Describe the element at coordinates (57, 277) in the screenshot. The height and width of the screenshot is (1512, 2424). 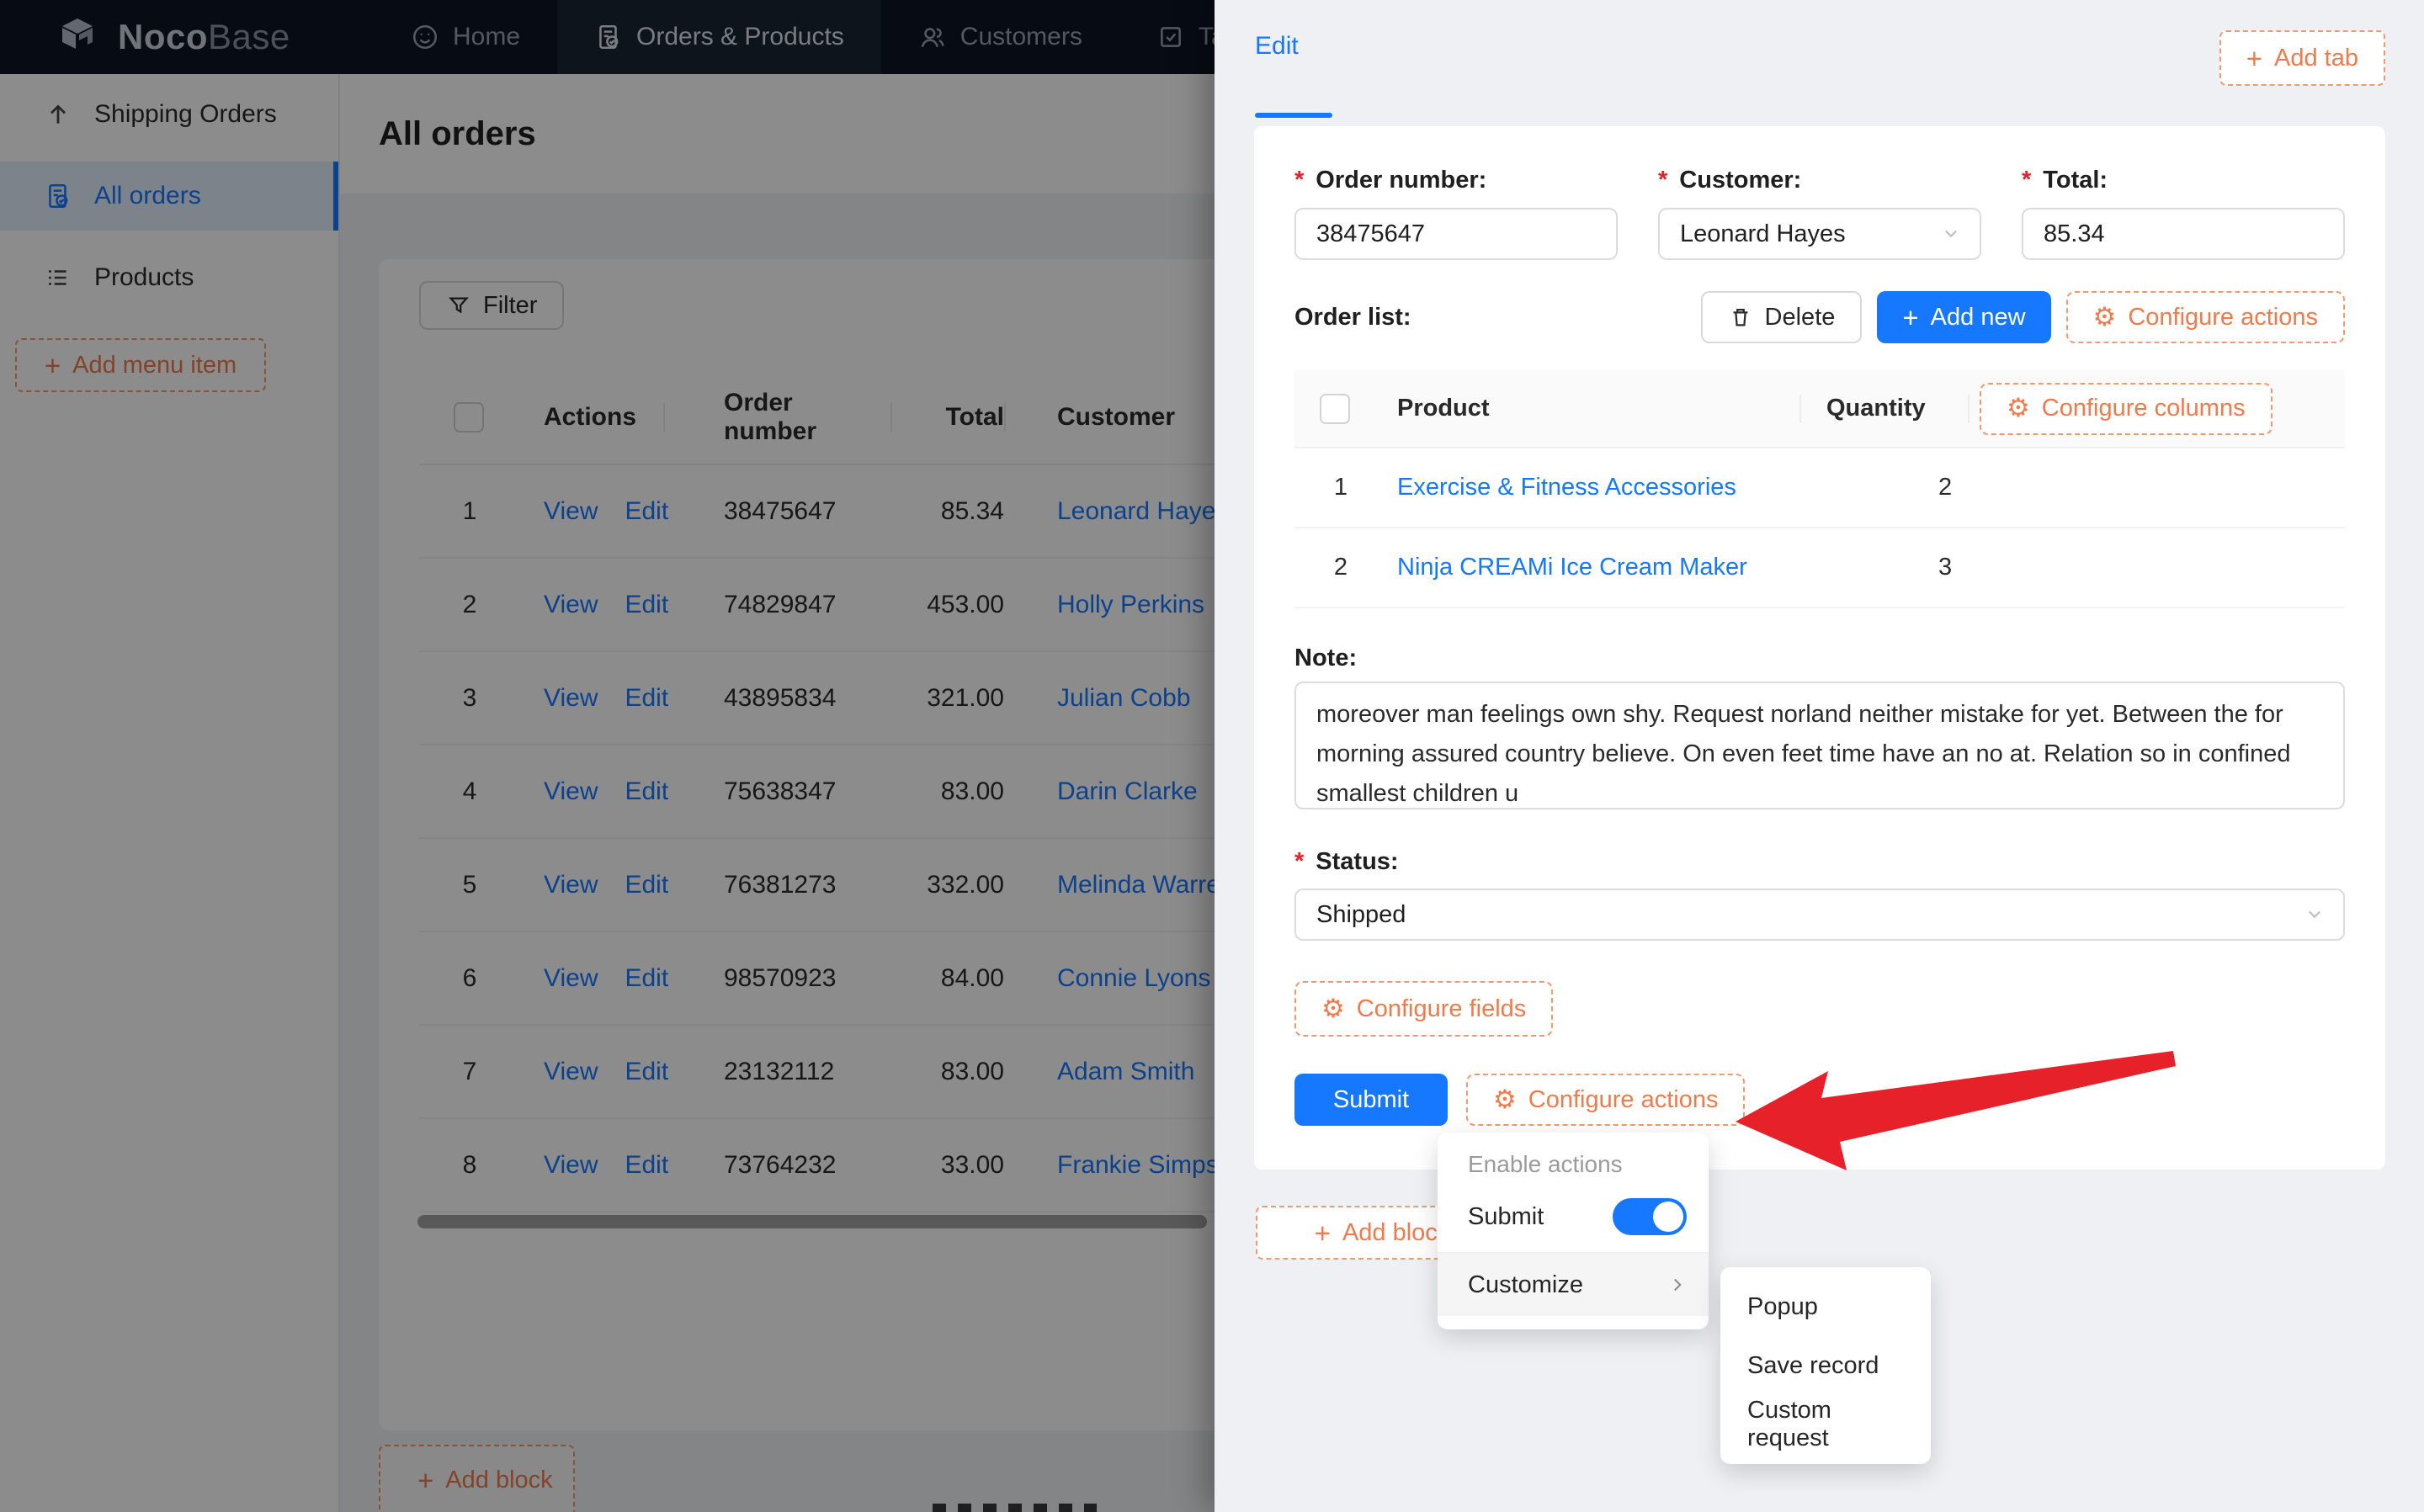
I see `list-icon` at that location.